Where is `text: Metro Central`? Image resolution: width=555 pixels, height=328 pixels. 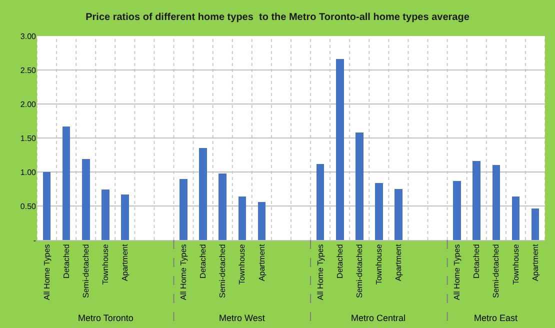 text: Metro Central is located at coordinates (378, 318).